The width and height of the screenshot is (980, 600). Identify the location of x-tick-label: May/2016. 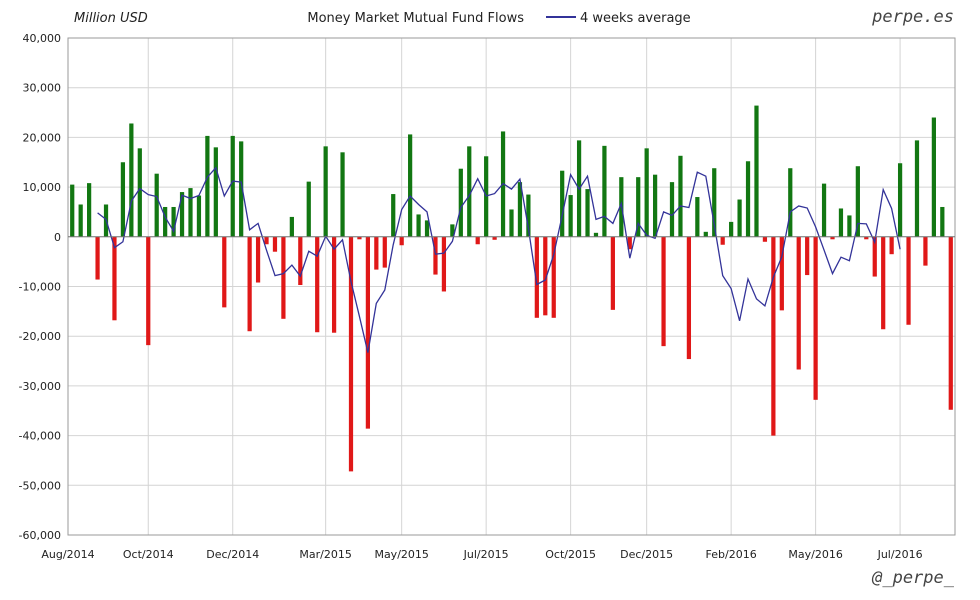
(815, 554).